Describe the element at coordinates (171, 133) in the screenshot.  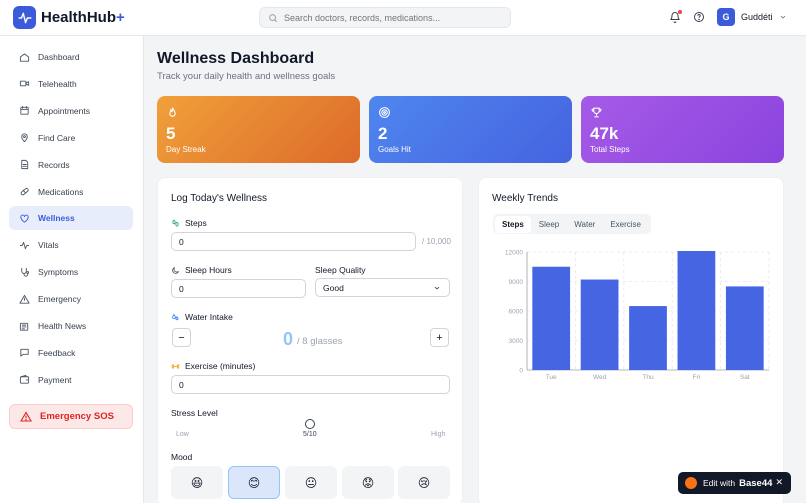
I see `stat-value: 5` at that location.